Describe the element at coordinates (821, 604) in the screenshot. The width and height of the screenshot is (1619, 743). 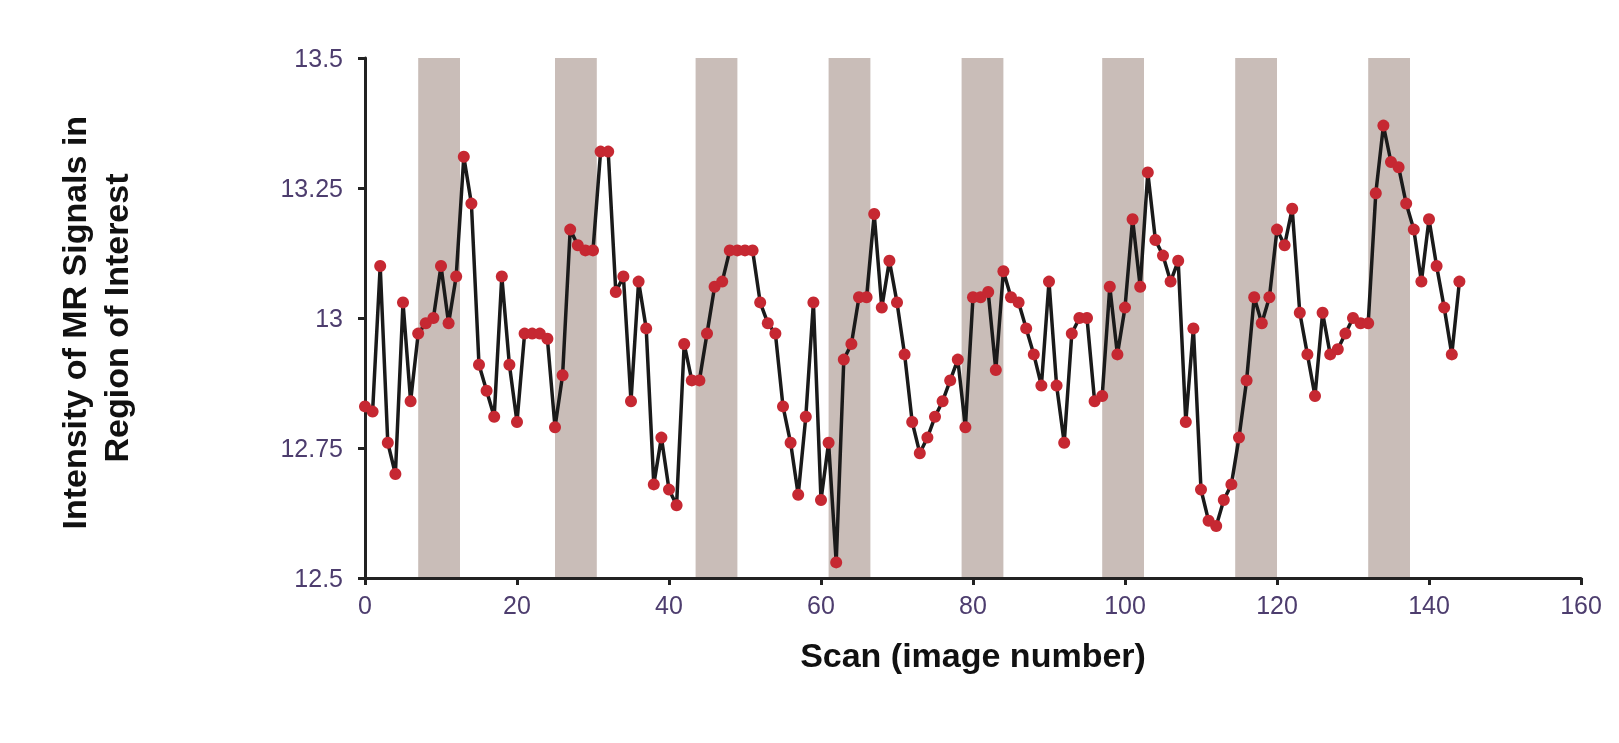
I see `x-tick-label: 60` at that location.